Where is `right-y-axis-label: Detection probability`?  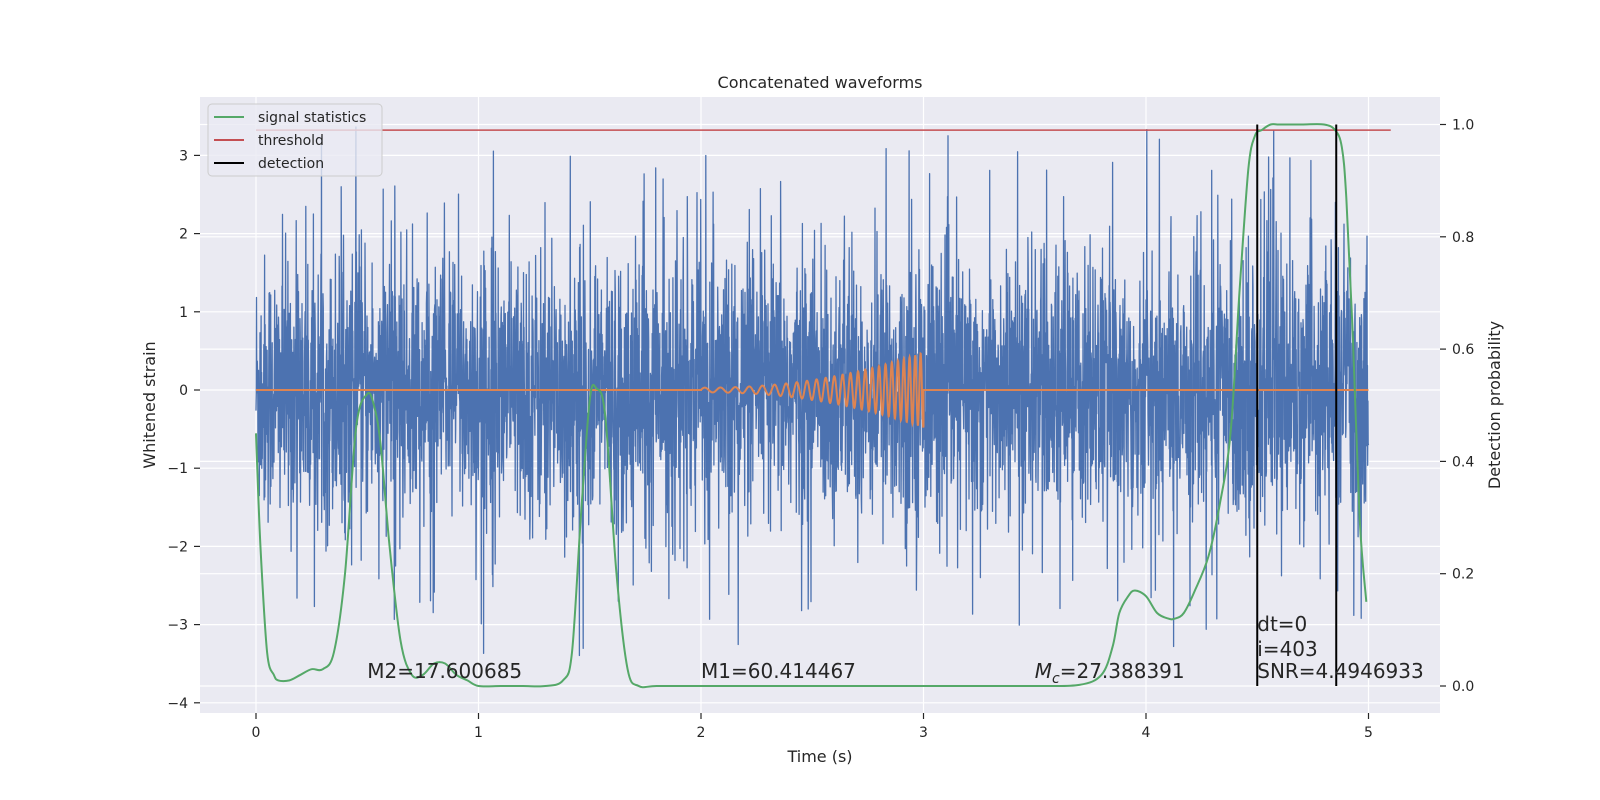
right-y-axis-label: Detection probability is located at coordinates (1494, 405).